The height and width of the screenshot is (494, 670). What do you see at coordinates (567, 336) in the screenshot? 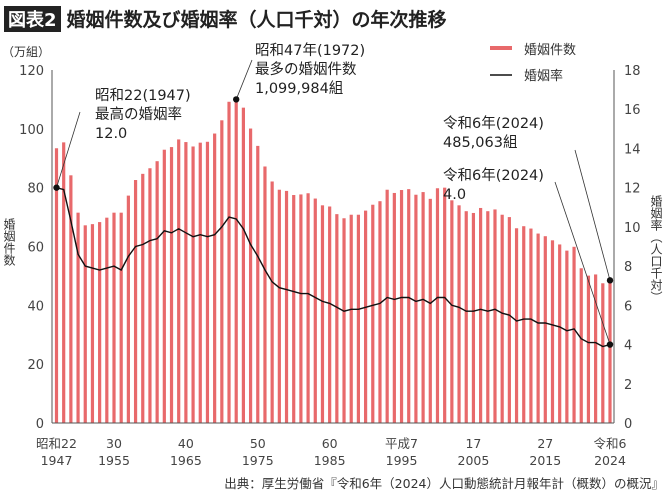
I see `bar-2018` at bounding box center [567, 336].